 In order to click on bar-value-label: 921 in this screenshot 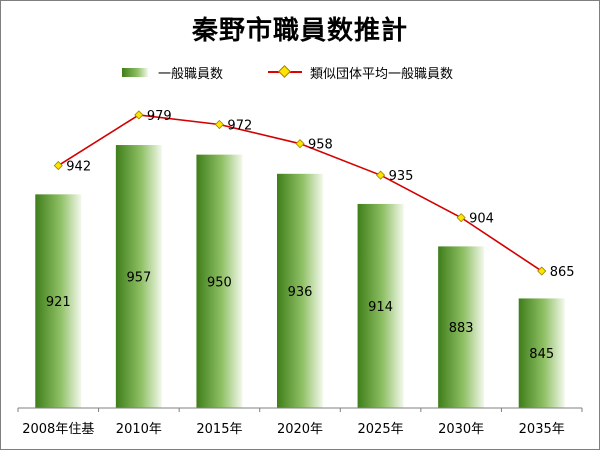, I will do `click(58, 302)`.